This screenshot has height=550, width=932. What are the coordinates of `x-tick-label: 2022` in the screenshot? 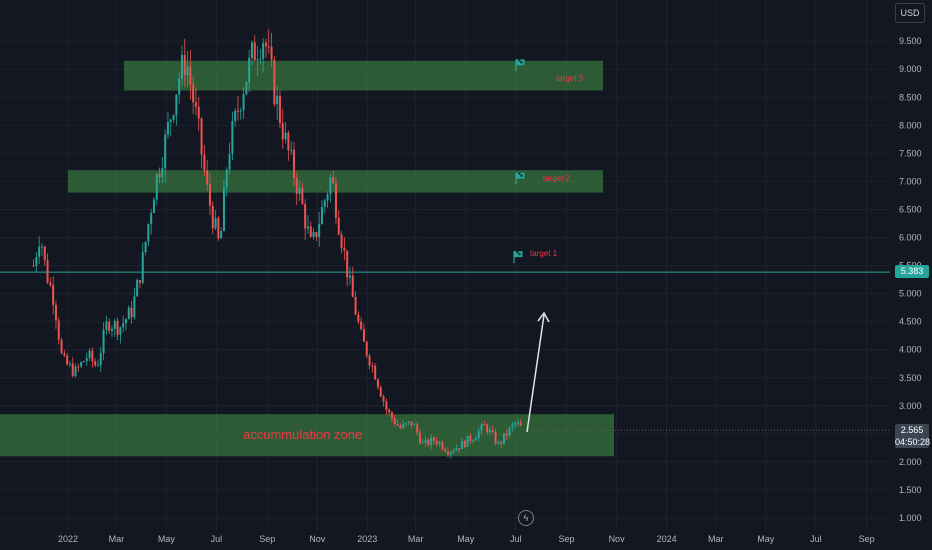 It's located at (68, 539).